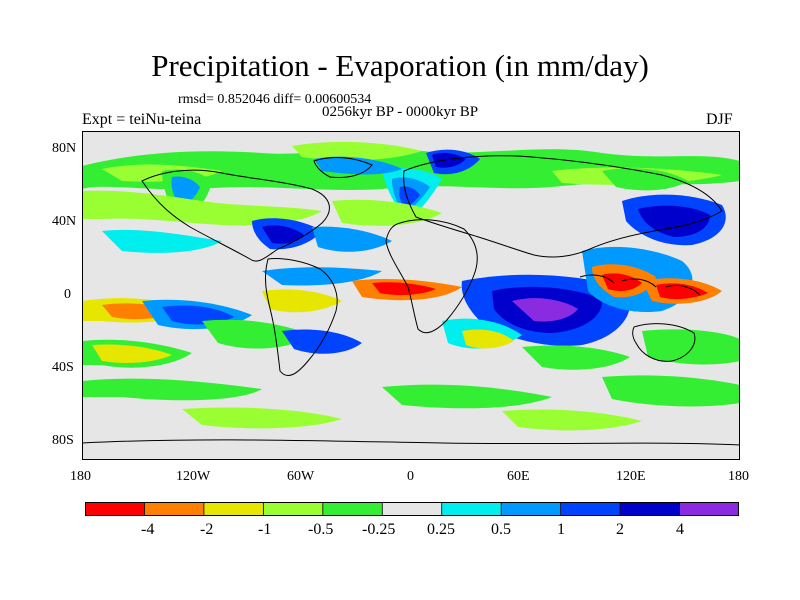  Describe the element at coordinates (265, 529) in the screenshot. I see `colorbar-label: -1` at that location.